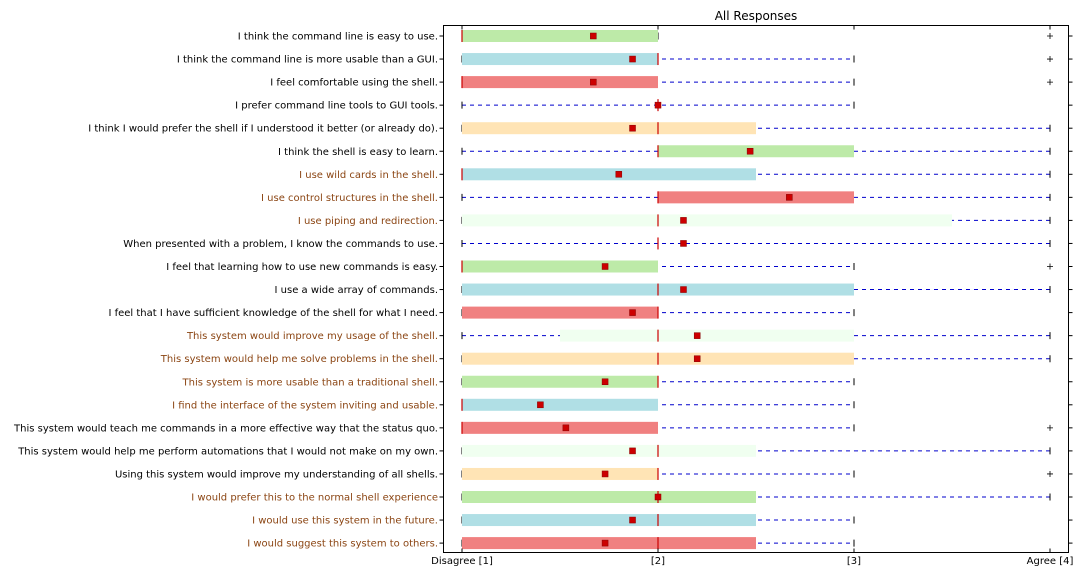  What do you see at coordinates (338, 37) in the screenshot?
I see `item-label: I think the command line is easy to use.` at bounding box center [338, 37].